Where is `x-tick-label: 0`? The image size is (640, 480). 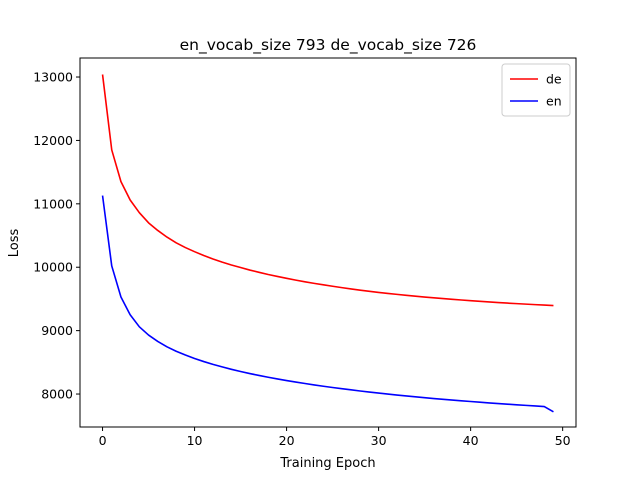 x-tick-label: 0 is located at coordinates (103, 440).